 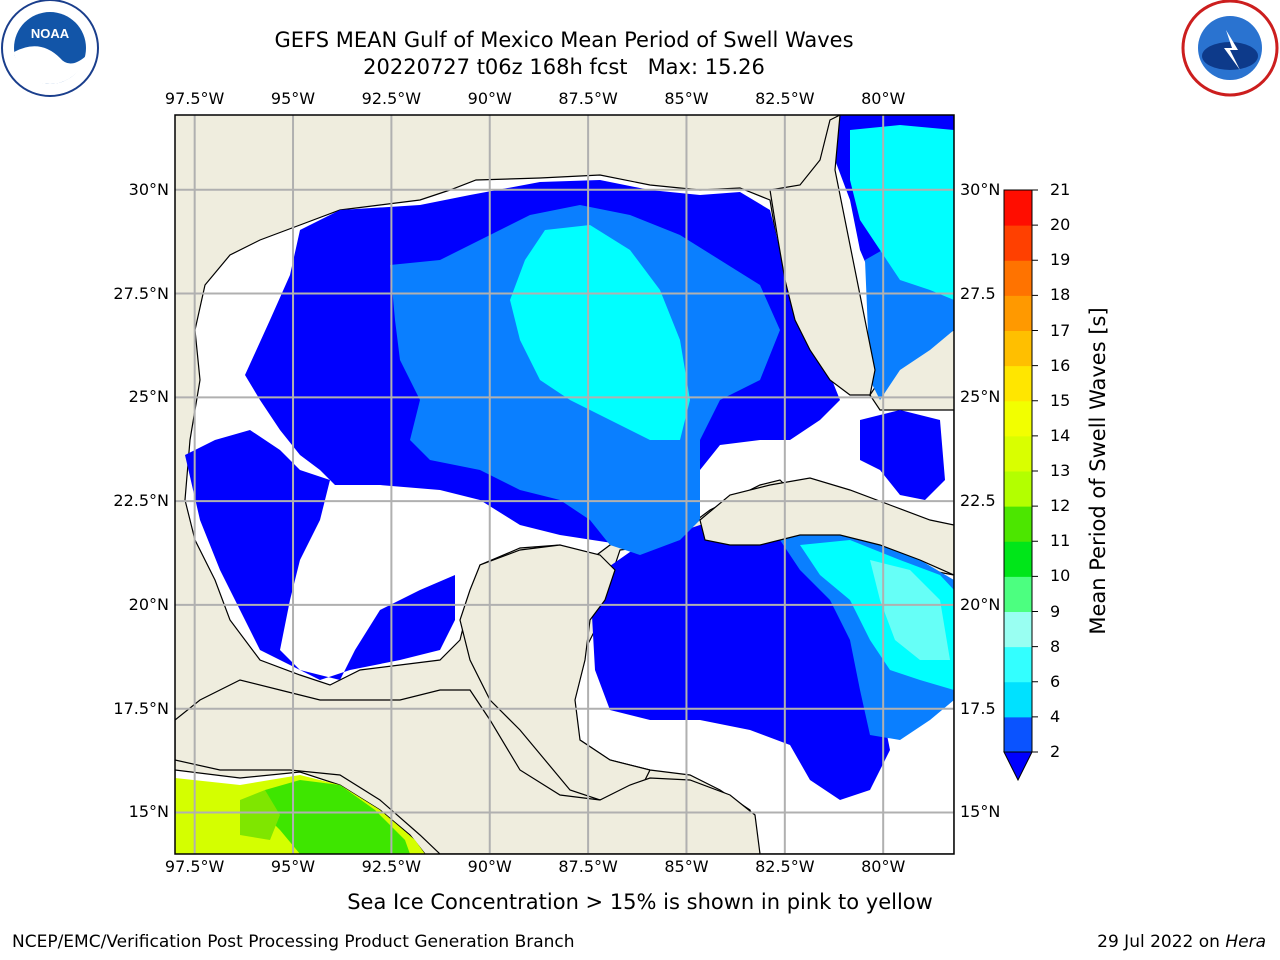 I want to click on tick-label: 22.5°N, so click(x=141, y=501).